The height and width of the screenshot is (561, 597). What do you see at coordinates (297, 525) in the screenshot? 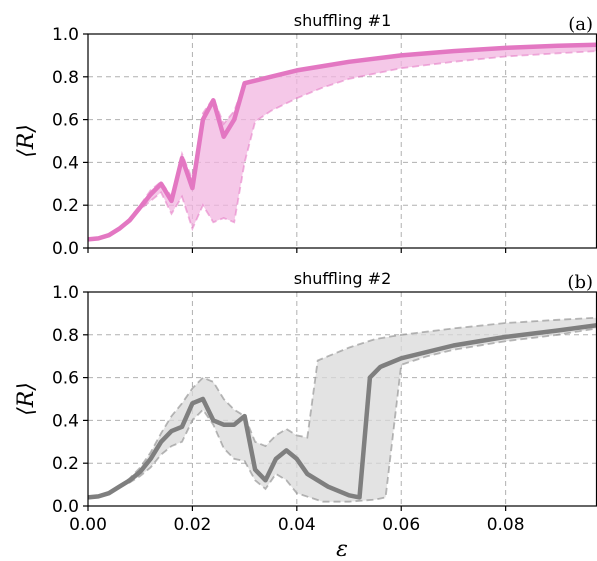
I see `x-tick-label: 0.04` at bounding box center [297, 525].